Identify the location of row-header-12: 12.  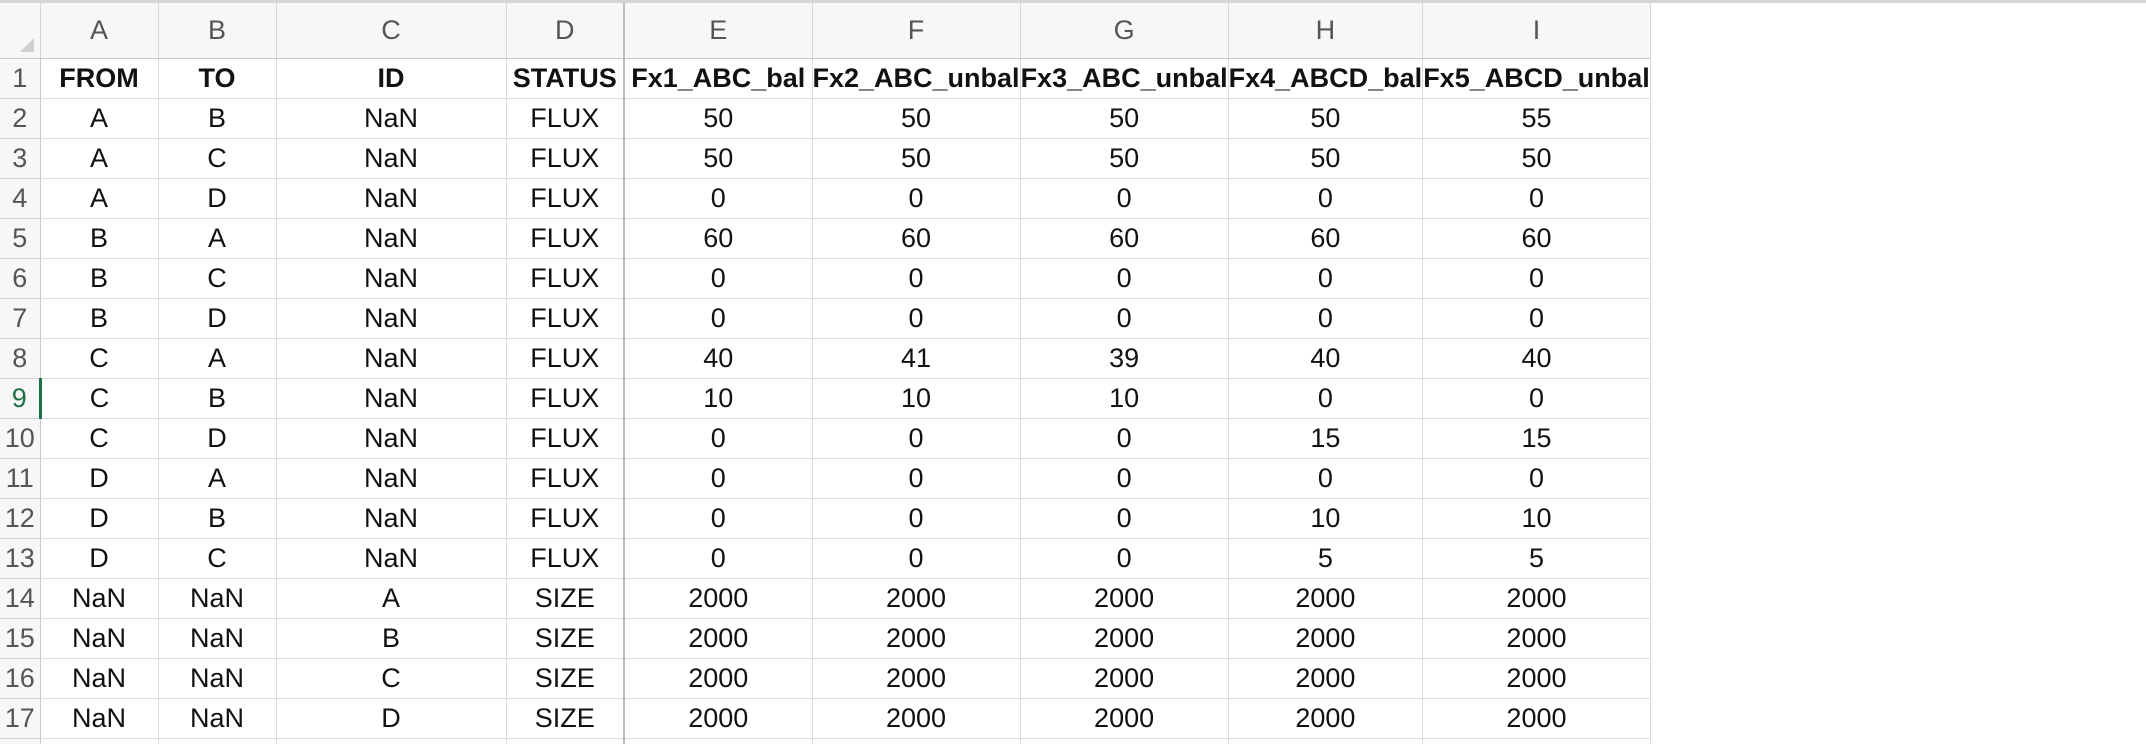
(20, 518).